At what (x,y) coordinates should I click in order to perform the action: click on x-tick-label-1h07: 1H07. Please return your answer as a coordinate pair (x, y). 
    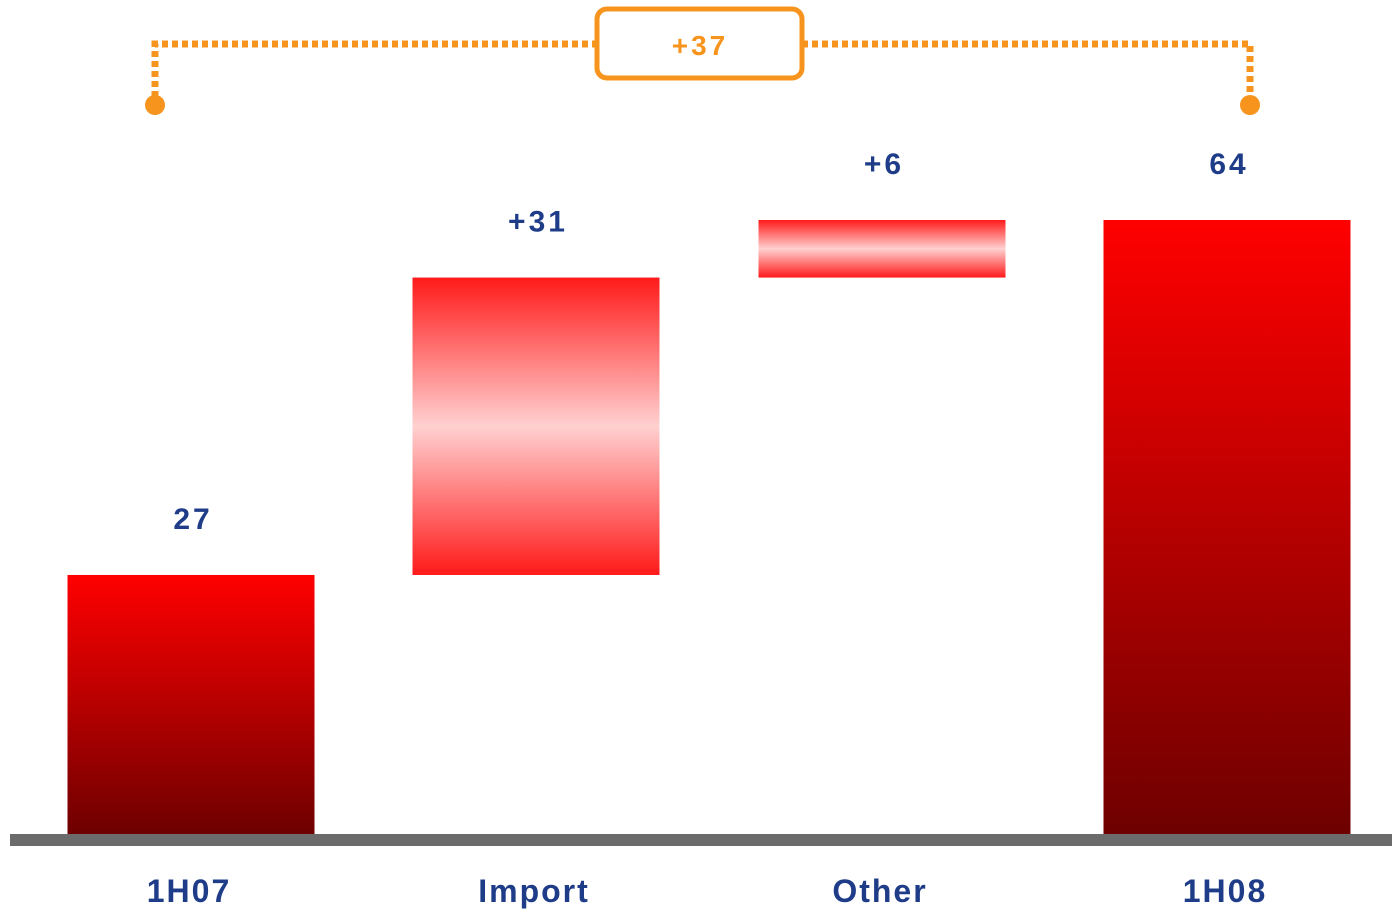
    Looking at the image, I should click on (189, 891).